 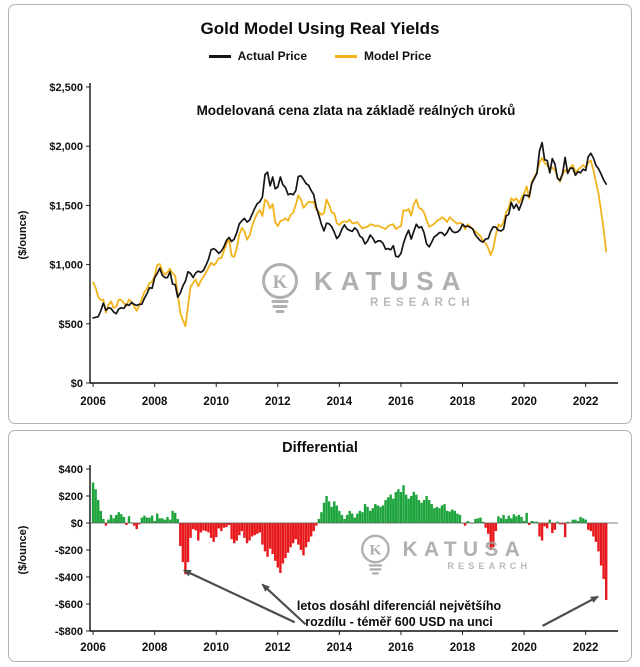 I want to click on svg-text: $400, so click(x=71, y=470).